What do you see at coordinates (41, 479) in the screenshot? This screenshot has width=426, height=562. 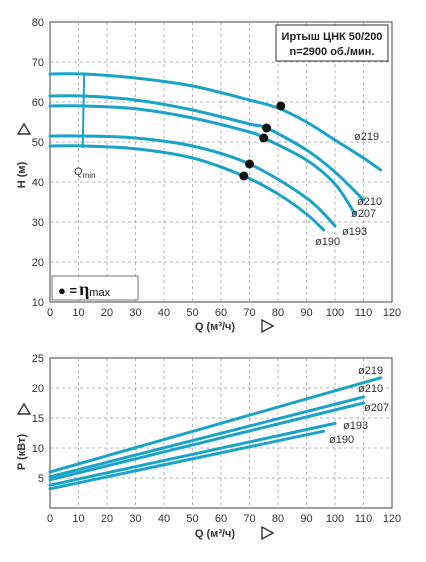 I see `power-y-tick-label: 5` at bounding box center [41, 479].